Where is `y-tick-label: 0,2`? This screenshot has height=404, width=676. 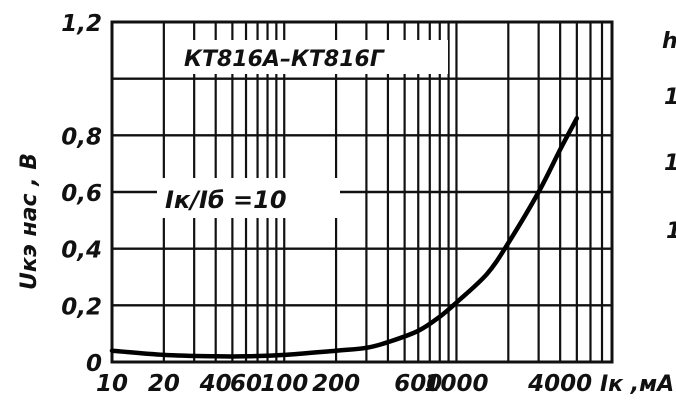 y-tick-label: 0,2 is located at coordinates (81, 307).